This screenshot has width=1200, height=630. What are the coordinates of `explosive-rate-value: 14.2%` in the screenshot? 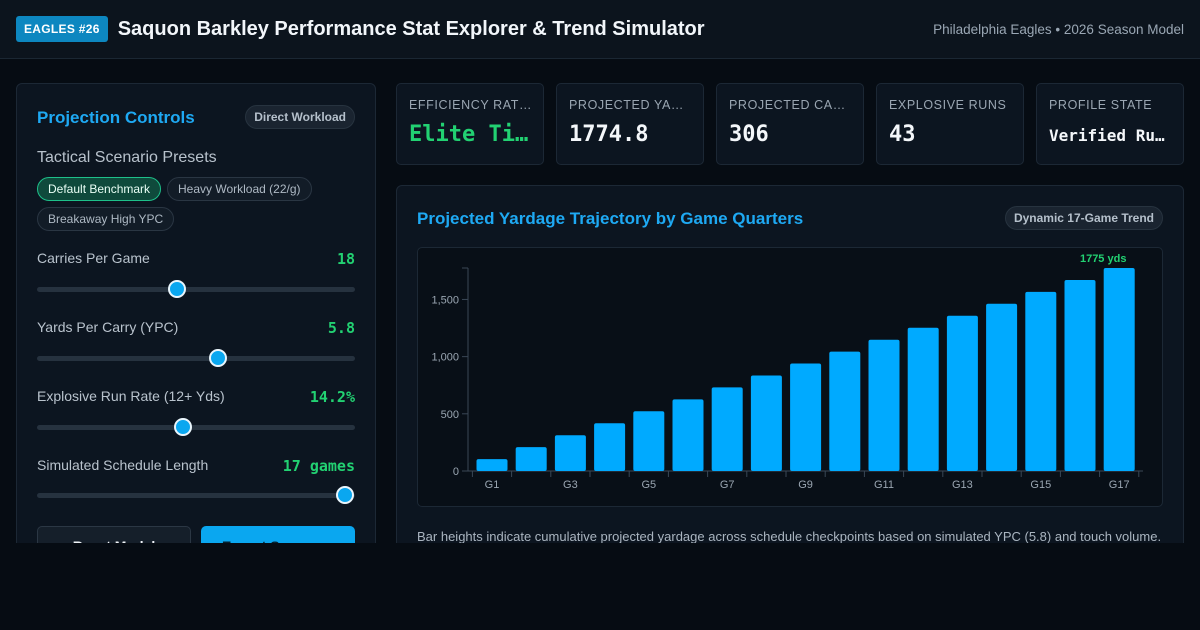 It's located at (332, 397).